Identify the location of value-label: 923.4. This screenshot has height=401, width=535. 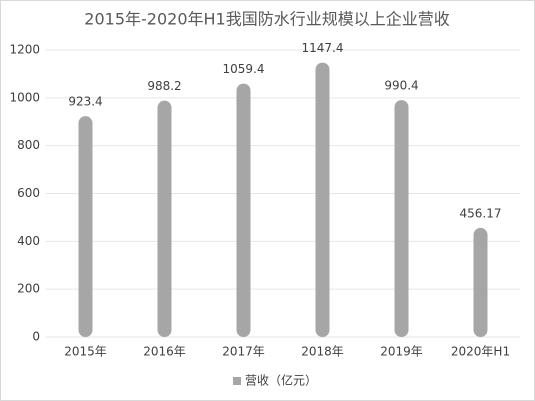
(85, 102).